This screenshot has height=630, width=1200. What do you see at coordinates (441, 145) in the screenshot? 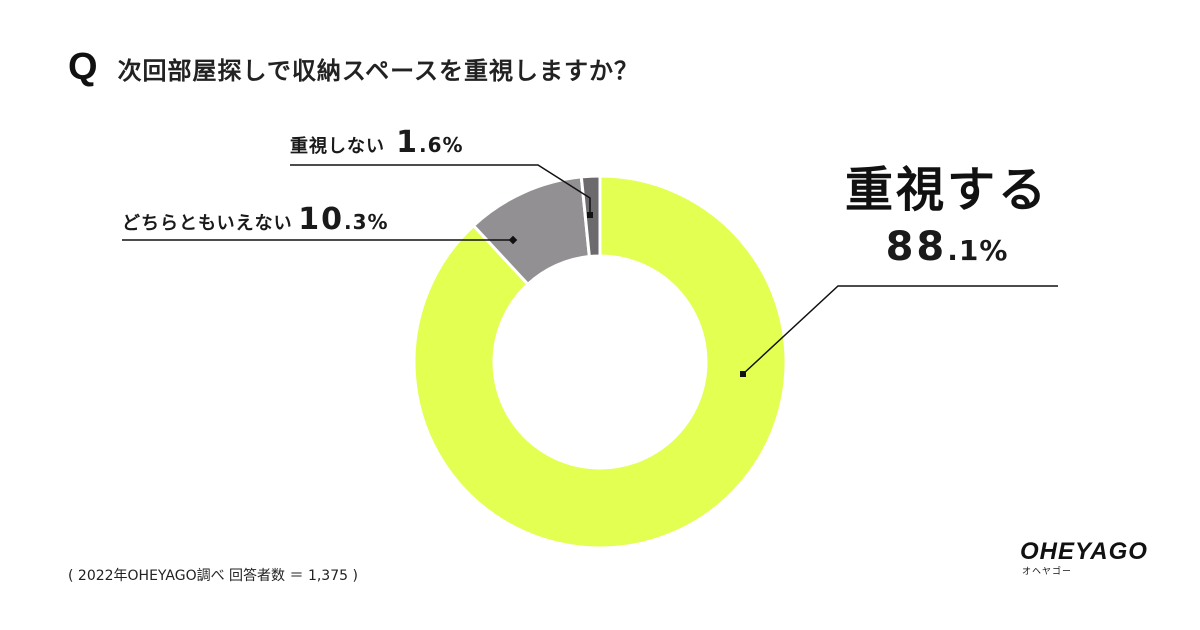
I see `slice-pct-rest: .6%` at bounding box center [441, 145].